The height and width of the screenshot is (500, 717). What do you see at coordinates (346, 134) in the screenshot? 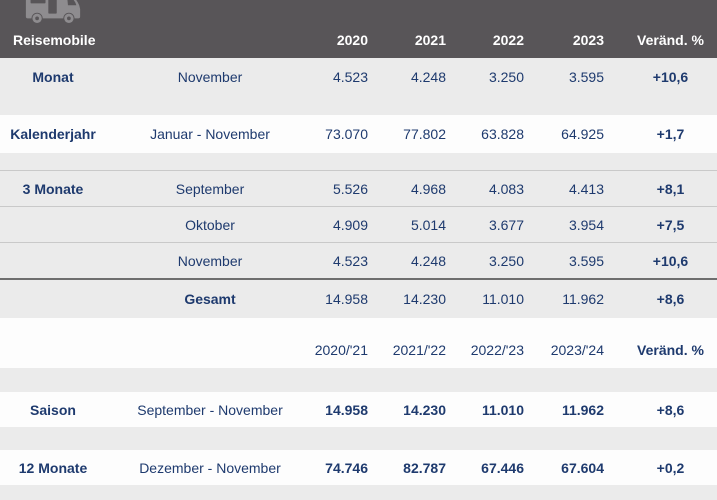
I see `row-value-2020: 73.070` at bounding box center [346, 134].